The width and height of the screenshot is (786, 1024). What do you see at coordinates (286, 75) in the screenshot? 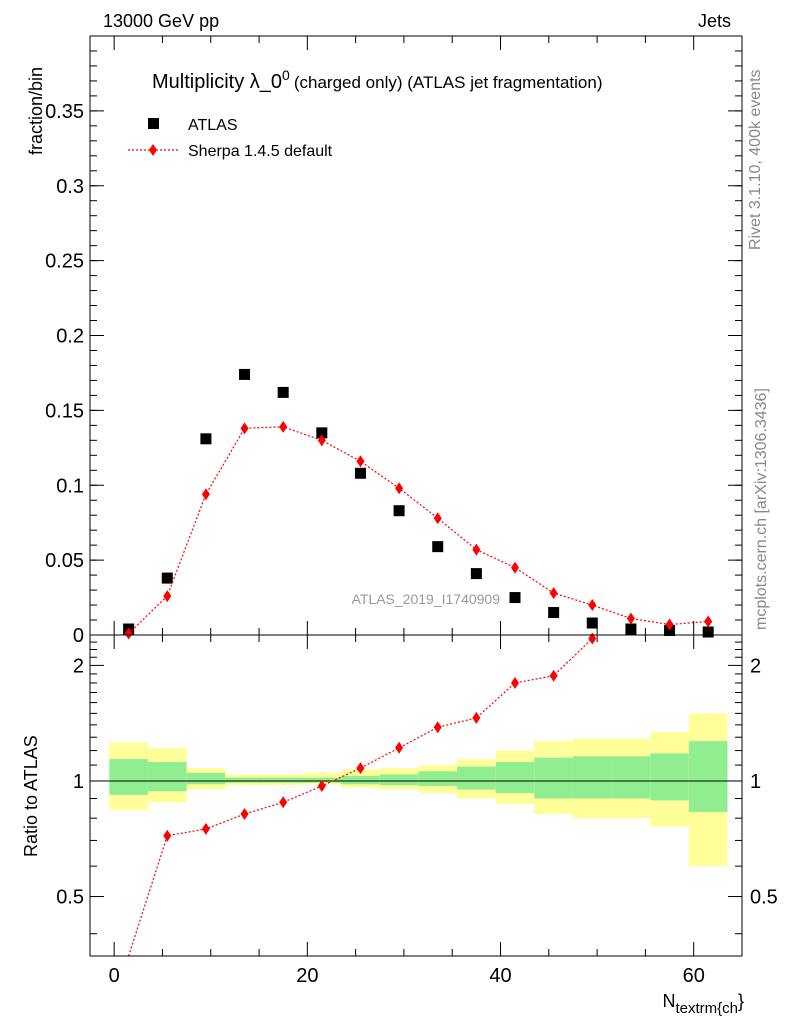
I see `plot-title-sup: 0` at bounding box center [286, 75].